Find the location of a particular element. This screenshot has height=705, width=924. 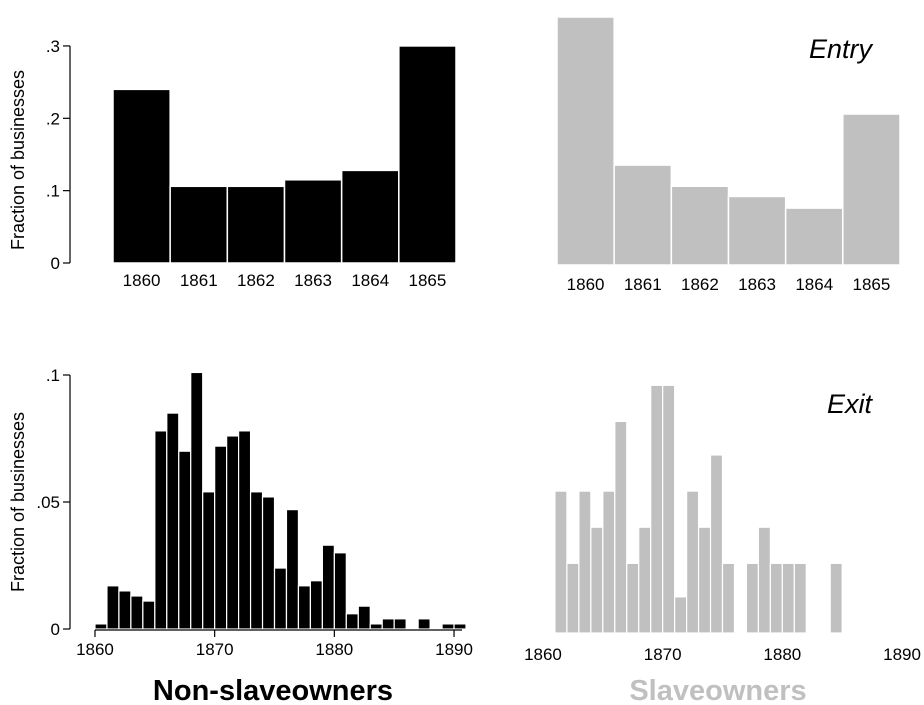

entry-panel-label: Entry is located at coordinates (841, 49).